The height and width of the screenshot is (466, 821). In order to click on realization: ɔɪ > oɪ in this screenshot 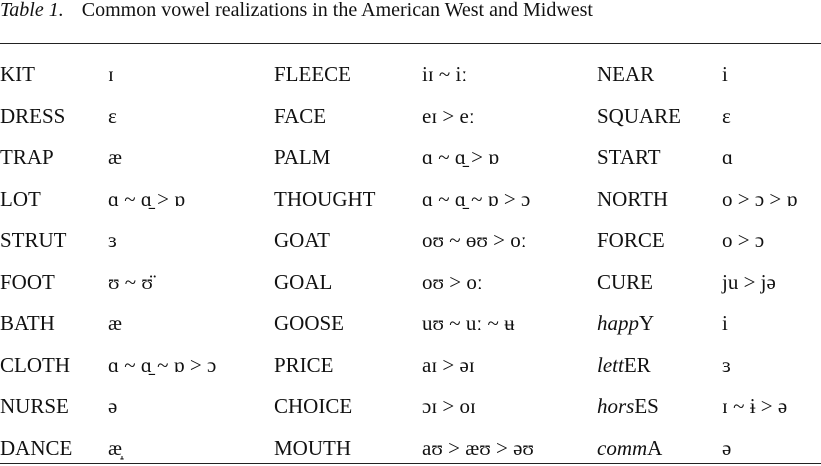, I will do `click(449, 406)`.